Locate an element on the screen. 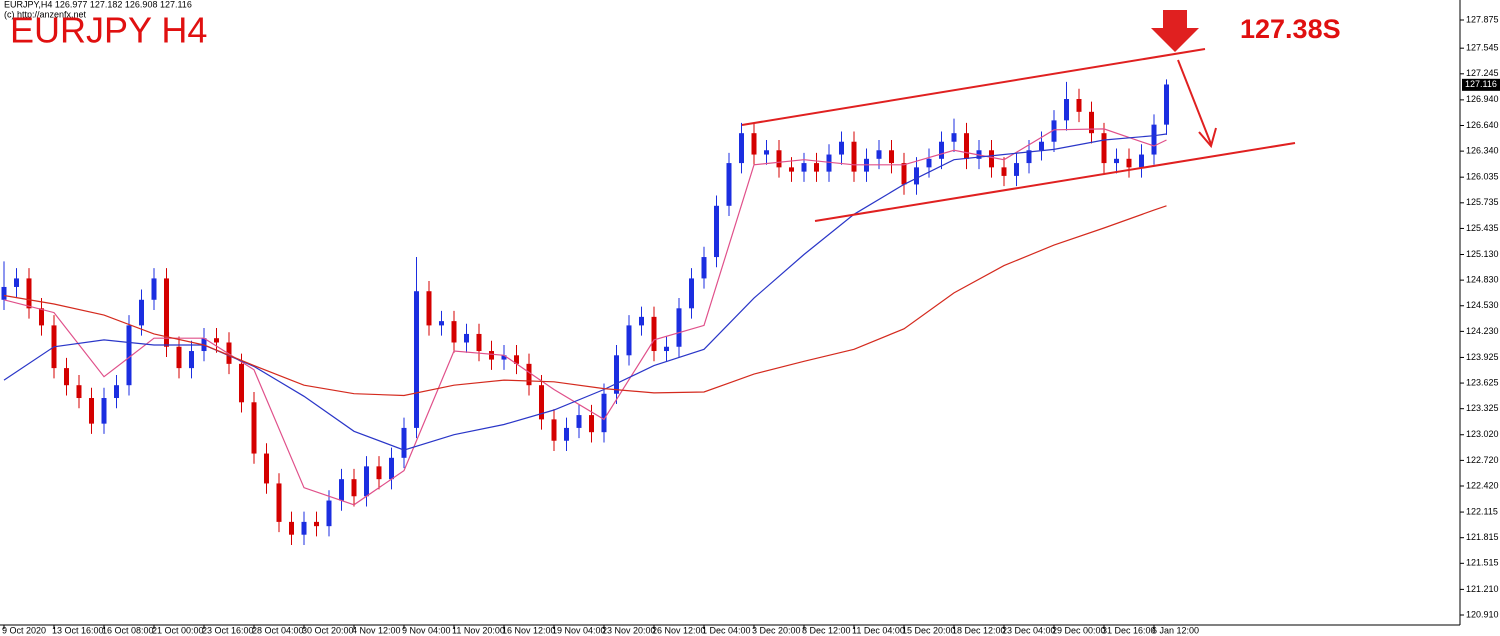  sell-arrow is located at coordinates (1175, 31).